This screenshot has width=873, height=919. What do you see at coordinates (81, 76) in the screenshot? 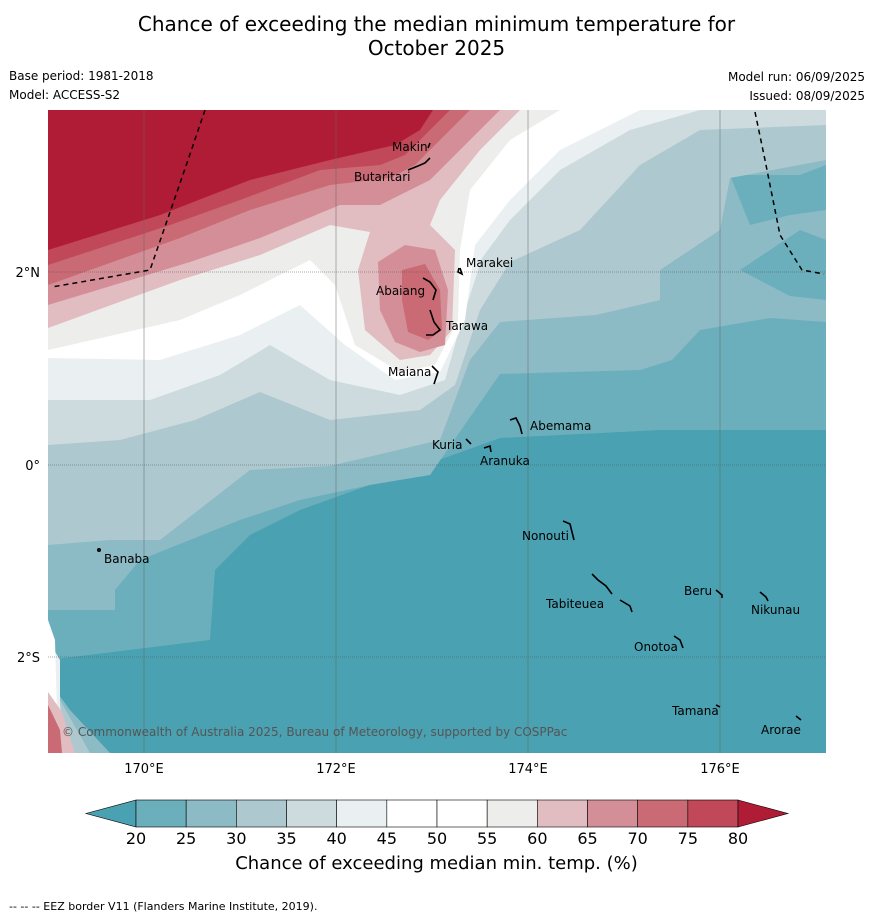
I see `base-period: Base period: 1981-2018` at bounding box center [81, 76].